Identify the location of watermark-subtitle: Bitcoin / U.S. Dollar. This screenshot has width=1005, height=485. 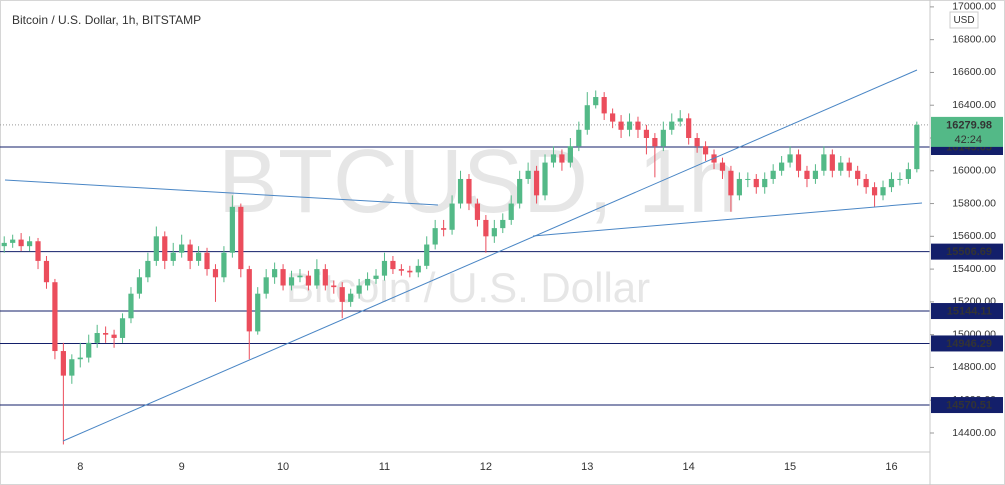
(468, 287).